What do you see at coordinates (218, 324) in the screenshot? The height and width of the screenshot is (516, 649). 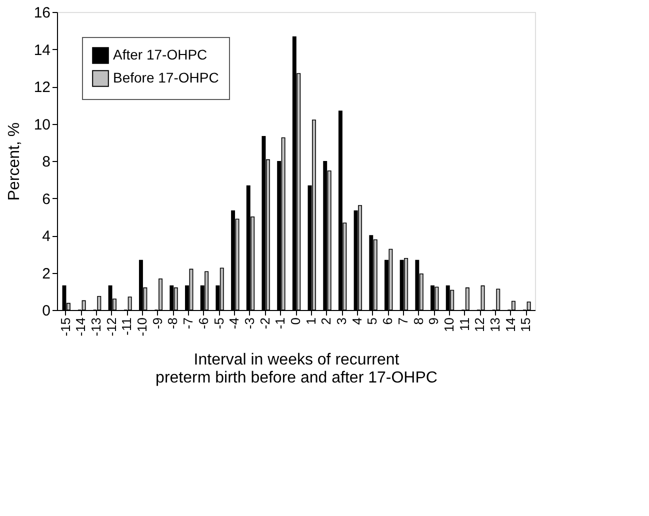 I see `x-tick-label: -5` at bounding box center [218, 324].